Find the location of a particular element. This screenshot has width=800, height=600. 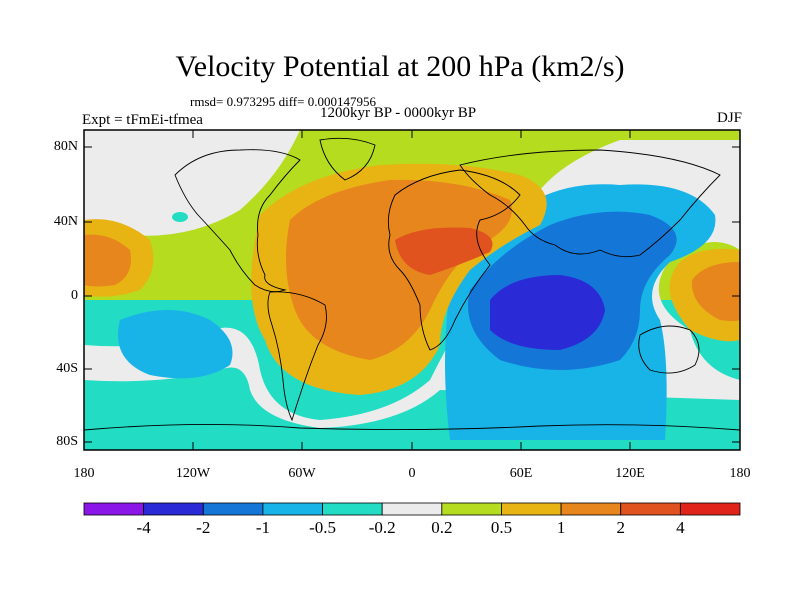

colorbar-label: -0.5 is located at coordinates (322, 527).